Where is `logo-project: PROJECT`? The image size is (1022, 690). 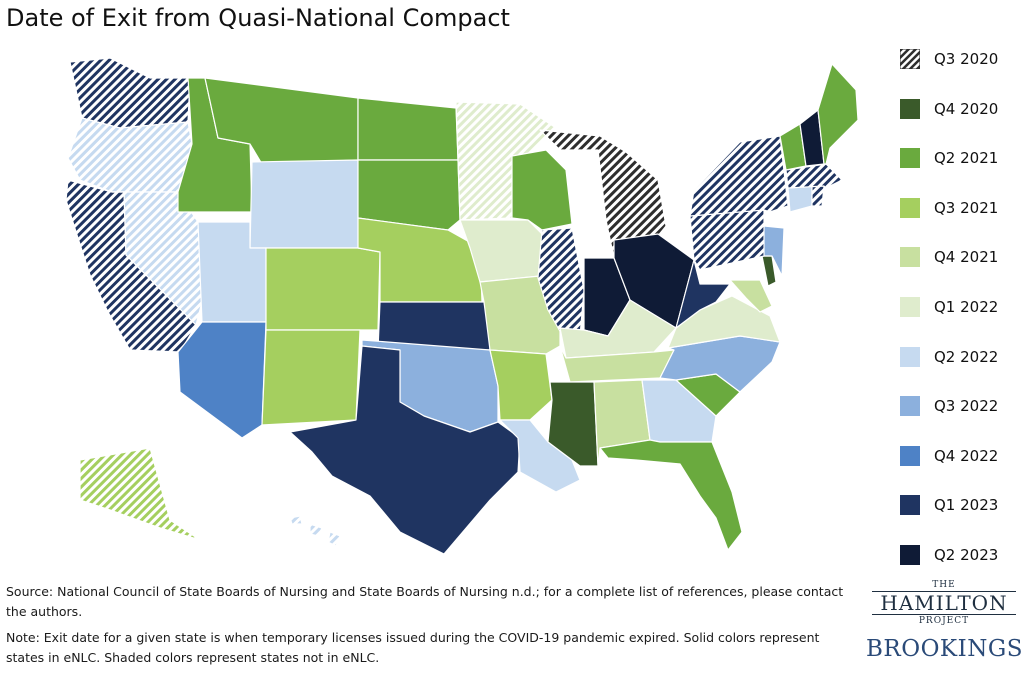
logo-project: PROJECT is located at coordinates (944, 621).